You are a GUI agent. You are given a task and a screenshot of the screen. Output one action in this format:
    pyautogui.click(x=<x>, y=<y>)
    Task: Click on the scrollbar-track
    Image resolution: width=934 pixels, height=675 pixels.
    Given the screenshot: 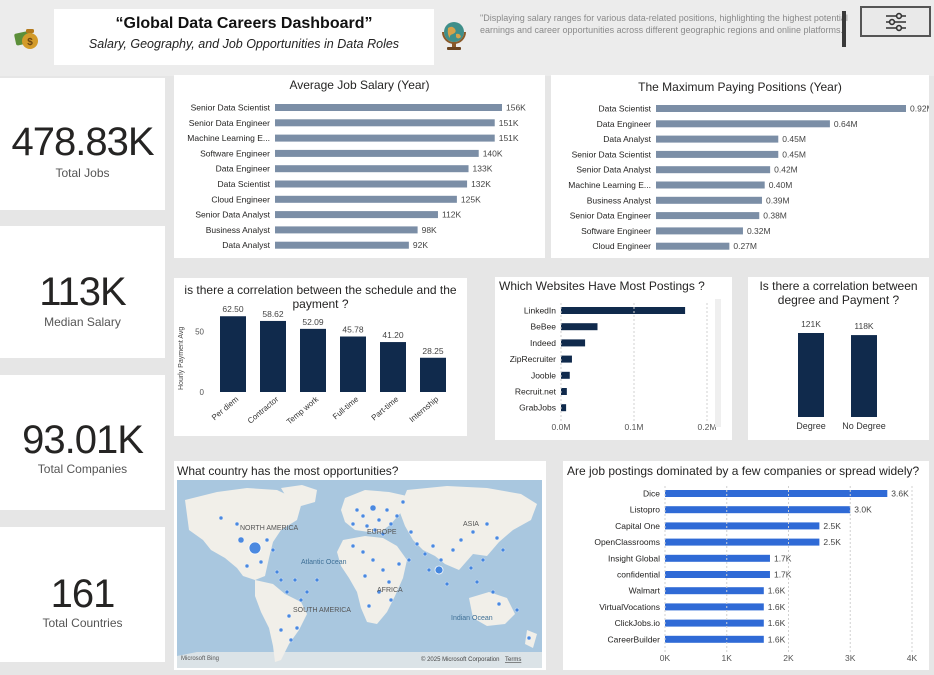 What is the action you would take?
    pyautogui.click(x=718, y=363)
    